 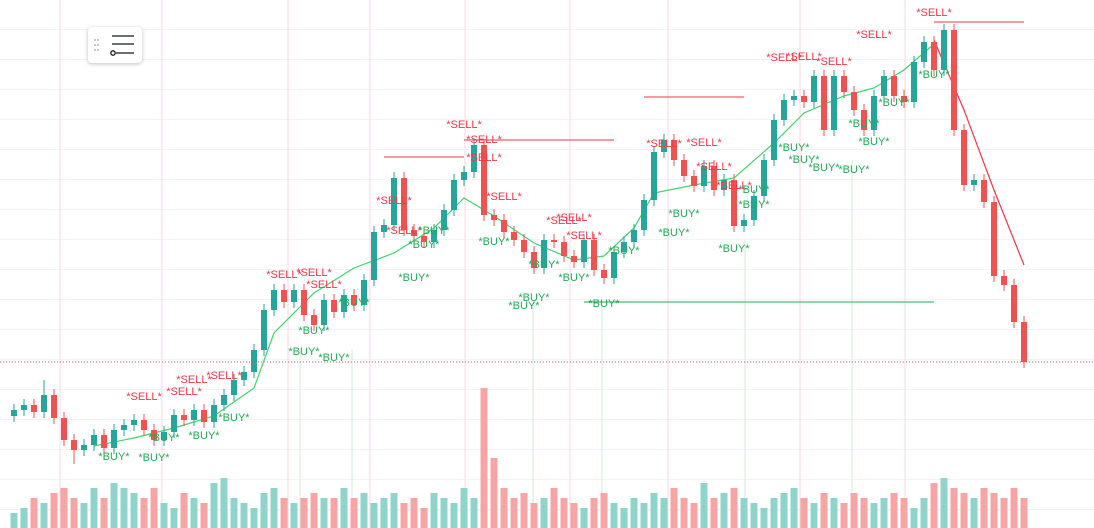 I want to click on legend-toggle, so click(x=115, y=45).